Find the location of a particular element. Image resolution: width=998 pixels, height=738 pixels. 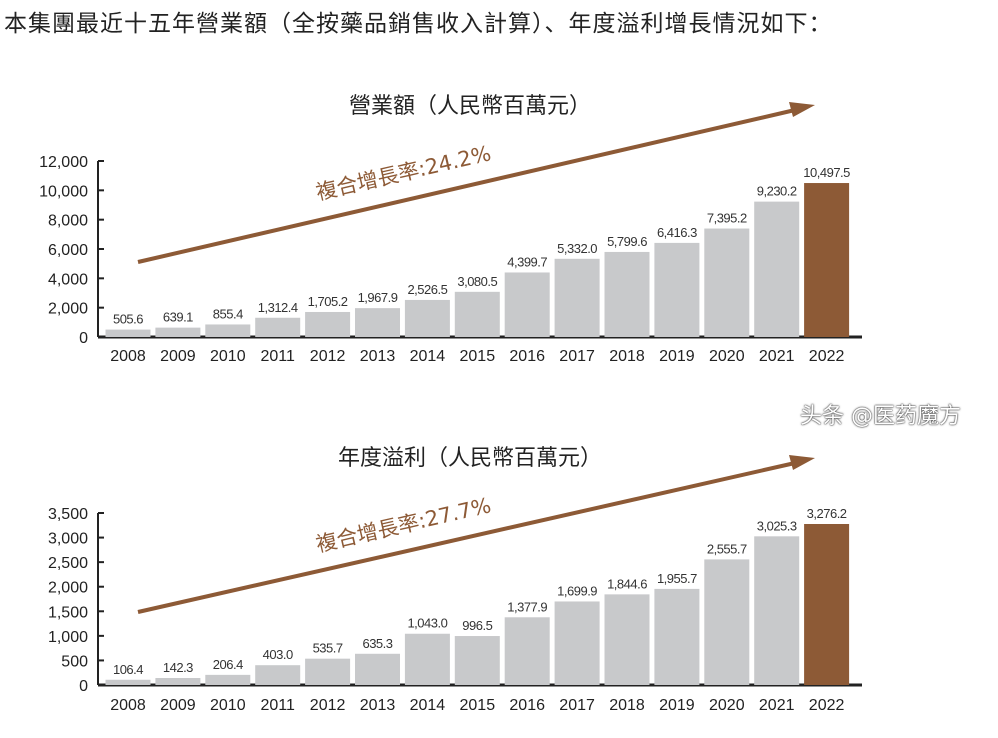

data-label-2019: 6,416.3 is located at coordinates (677, 232).